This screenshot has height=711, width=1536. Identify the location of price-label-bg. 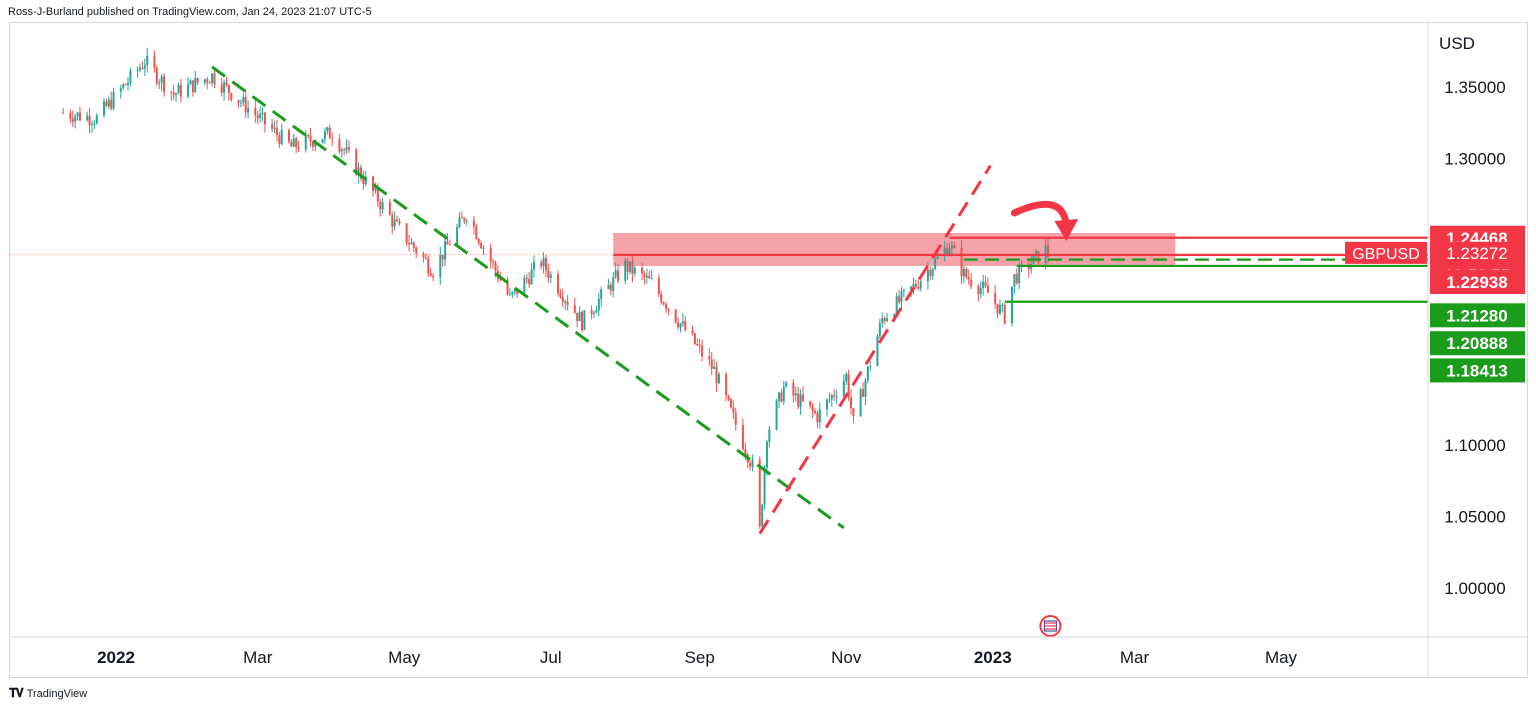
(1477, 315).